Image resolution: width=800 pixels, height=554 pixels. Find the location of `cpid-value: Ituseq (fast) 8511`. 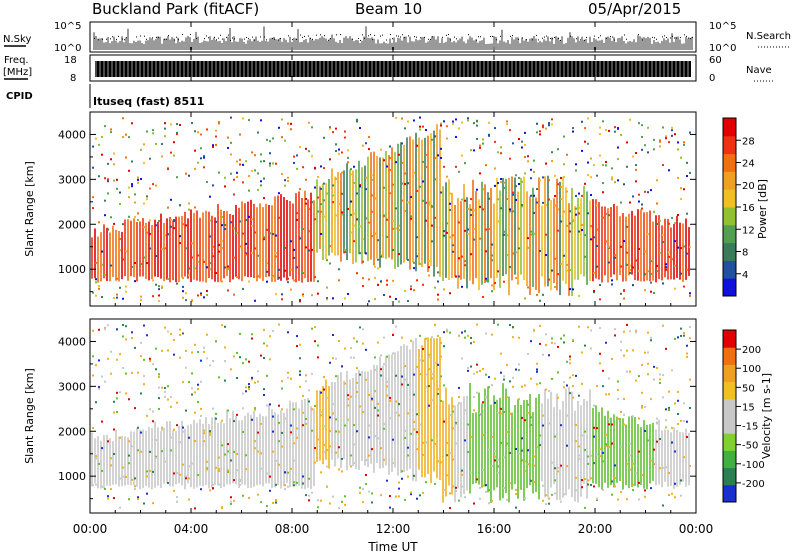

cpid-value: Ituseq (fast) 8511 is located at coordinates (148, 101).